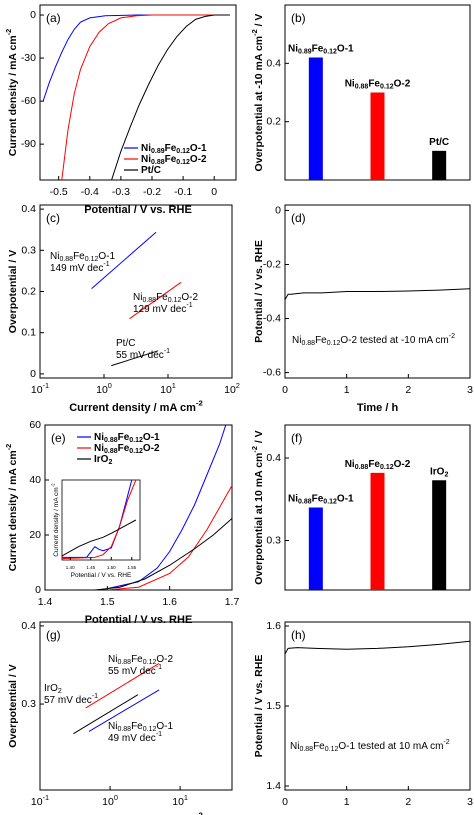 Image resolution: width=474 pixels, height=815 pixels. What do you see at coordinates (35, 480) in the screenshot?
I see `y-tick-label: 40` at bounding box center [35, 480].